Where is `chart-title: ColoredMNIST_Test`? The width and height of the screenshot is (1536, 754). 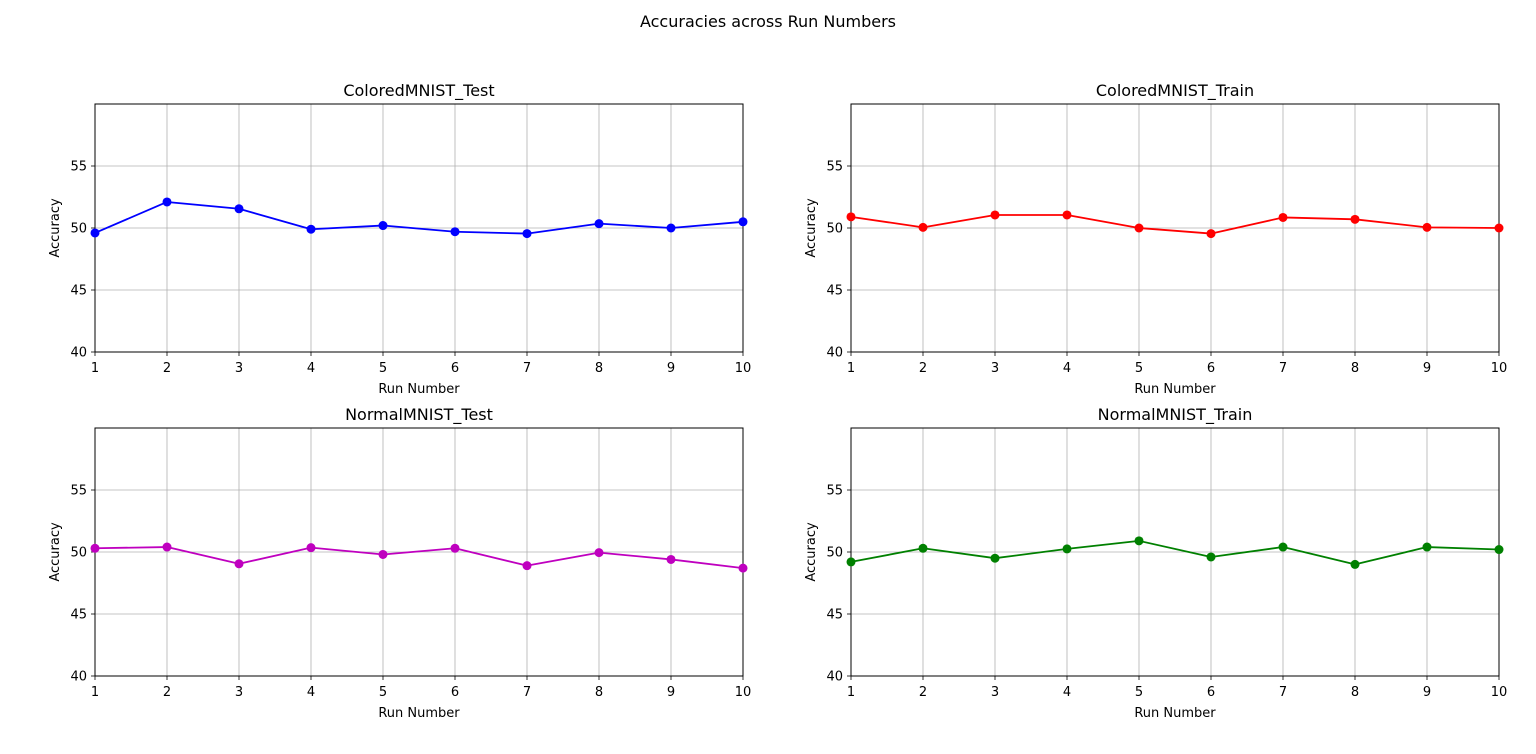
chart-title: ColoredMNIST_Test is located at coordinates (418, 91).